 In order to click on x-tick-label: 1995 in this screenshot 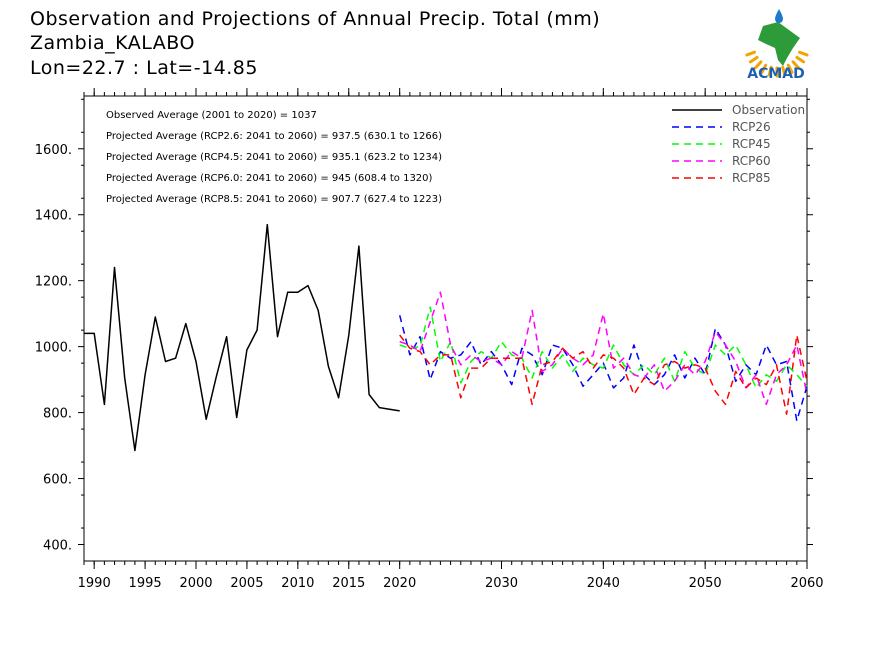, I will do `click(145, 583)`.